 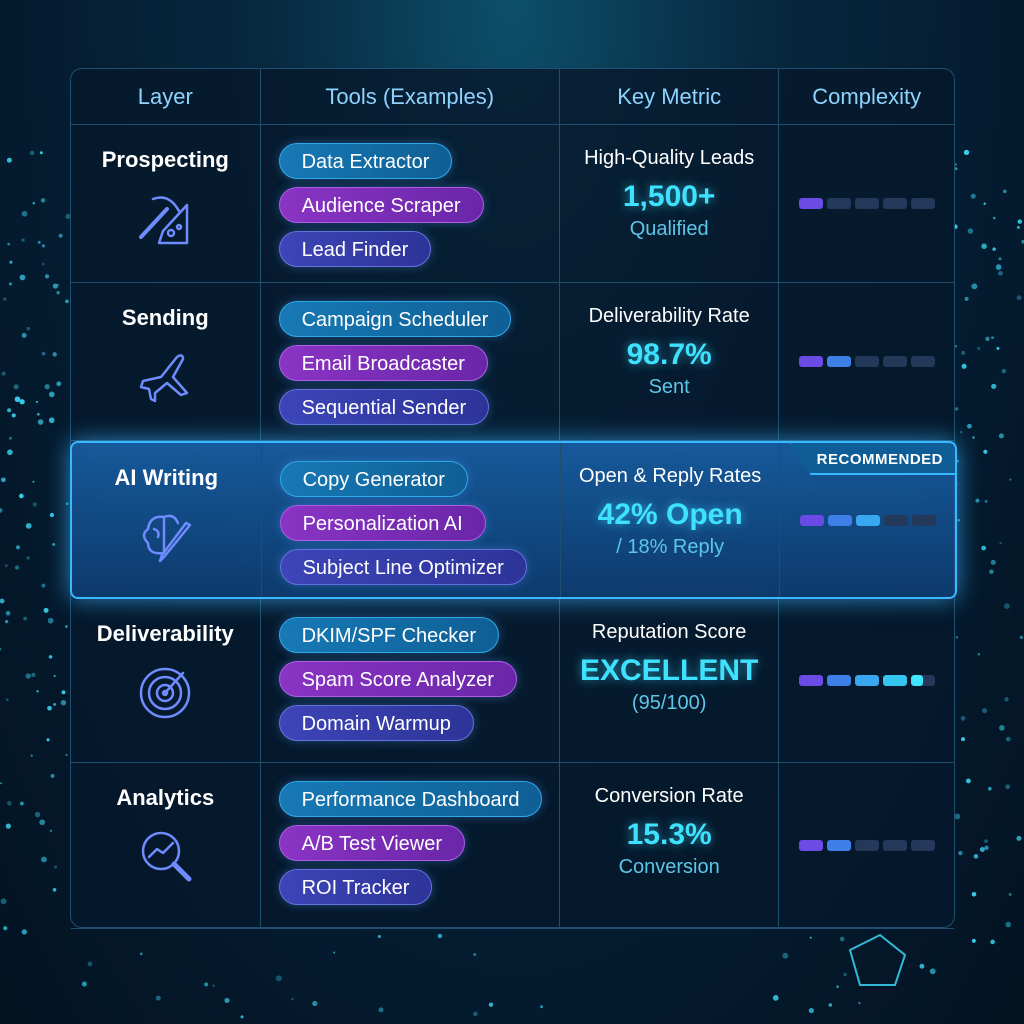 What do you see at coordinates (669, 387) in the screenshot?
I see `metric-subtext: Sent` at bounding box center [669, 387].